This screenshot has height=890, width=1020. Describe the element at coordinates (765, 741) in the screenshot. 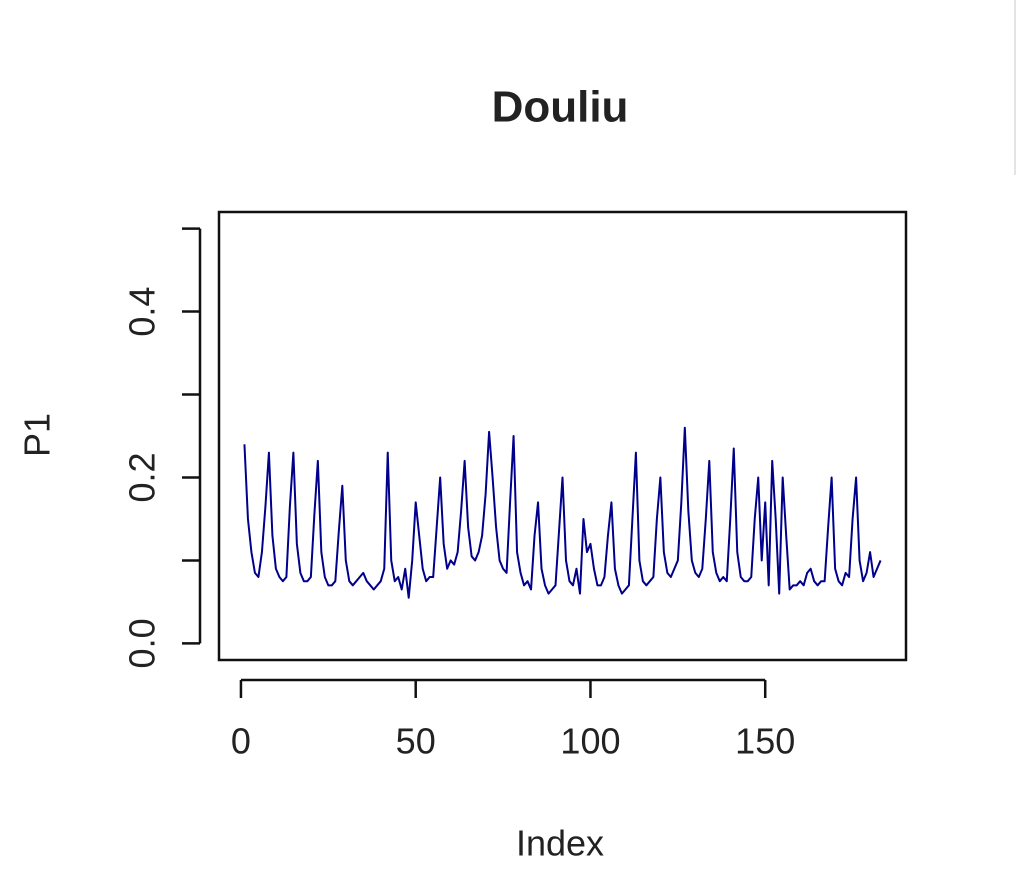

I see `x-tick-label: 150` at that location.